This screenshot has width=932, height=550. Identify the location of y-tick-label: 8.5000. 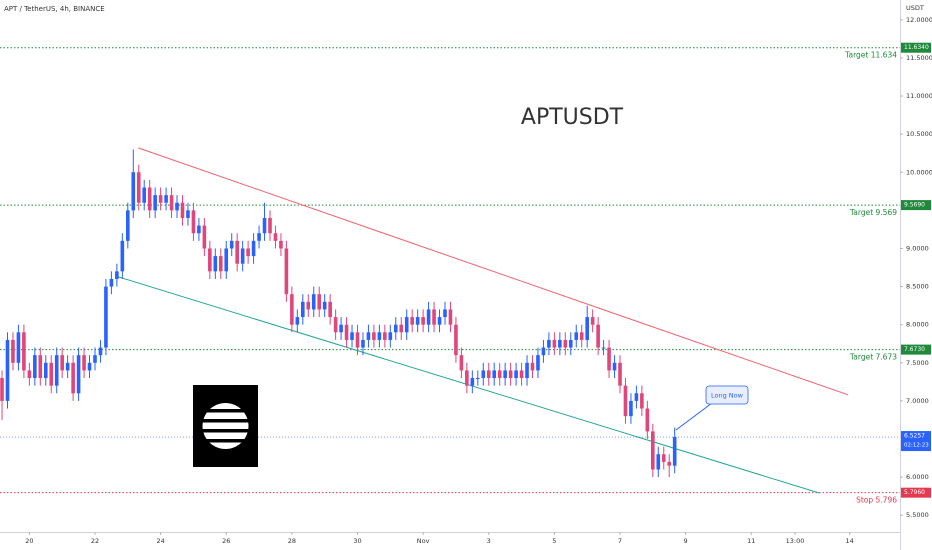
(917, 287).